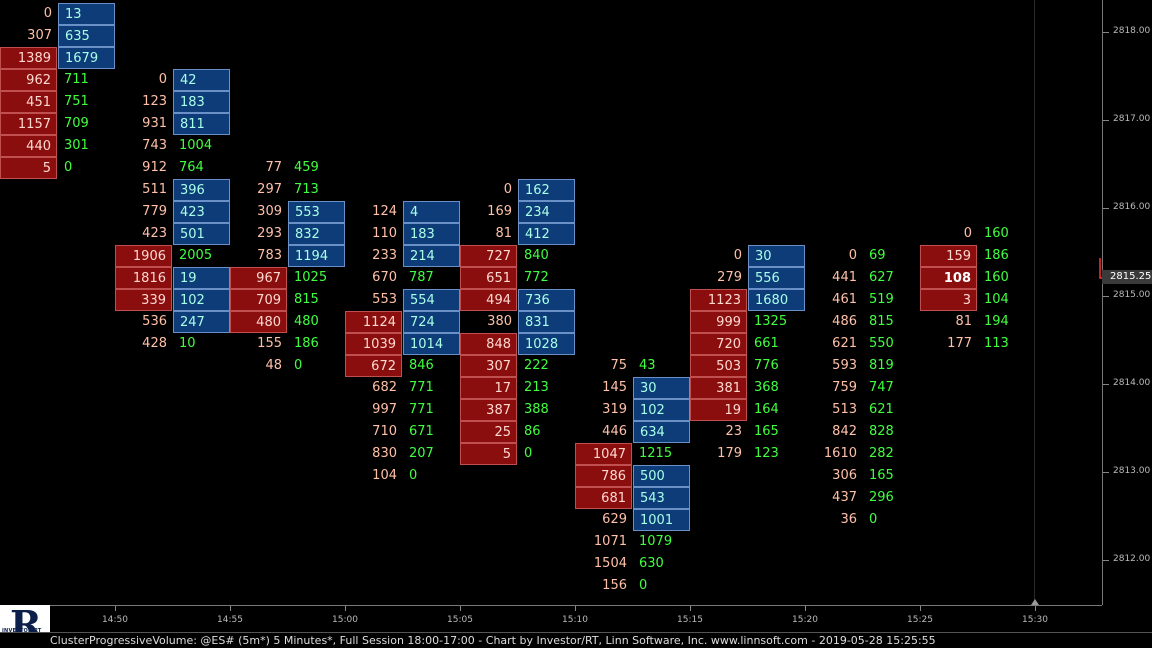 The width and height of the screenshot is (1152, 648). Describe the element at coordinates (661, 410) in the screenshot. I see `ask-volume-cell: 102` at that location.